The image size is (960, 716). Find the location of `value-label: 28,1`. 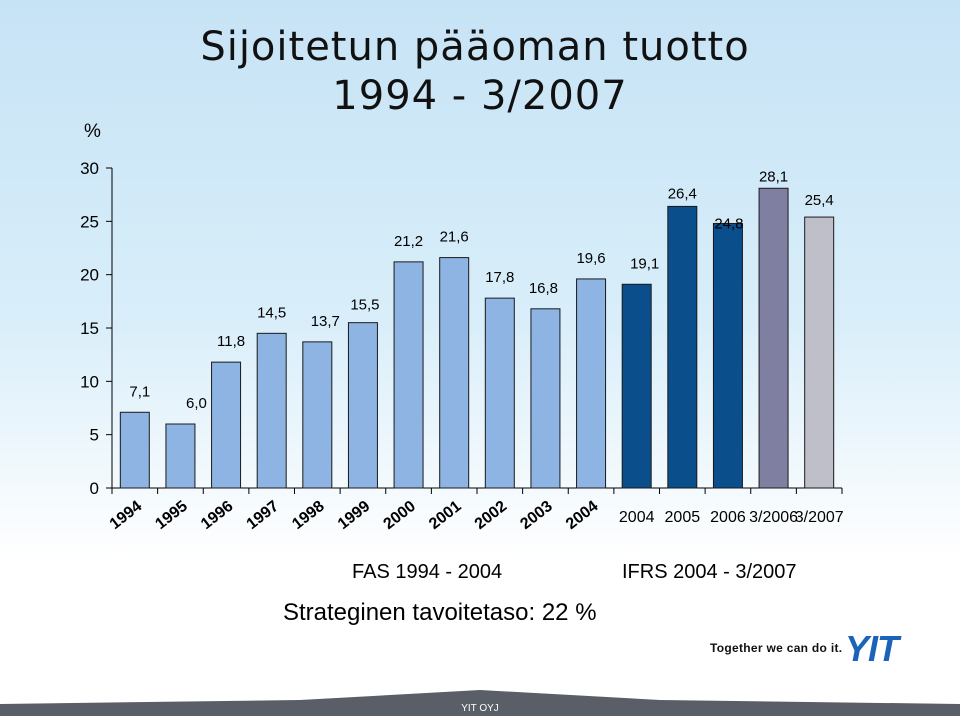

value-label: 28,1 is located at coordinates (773, 176).